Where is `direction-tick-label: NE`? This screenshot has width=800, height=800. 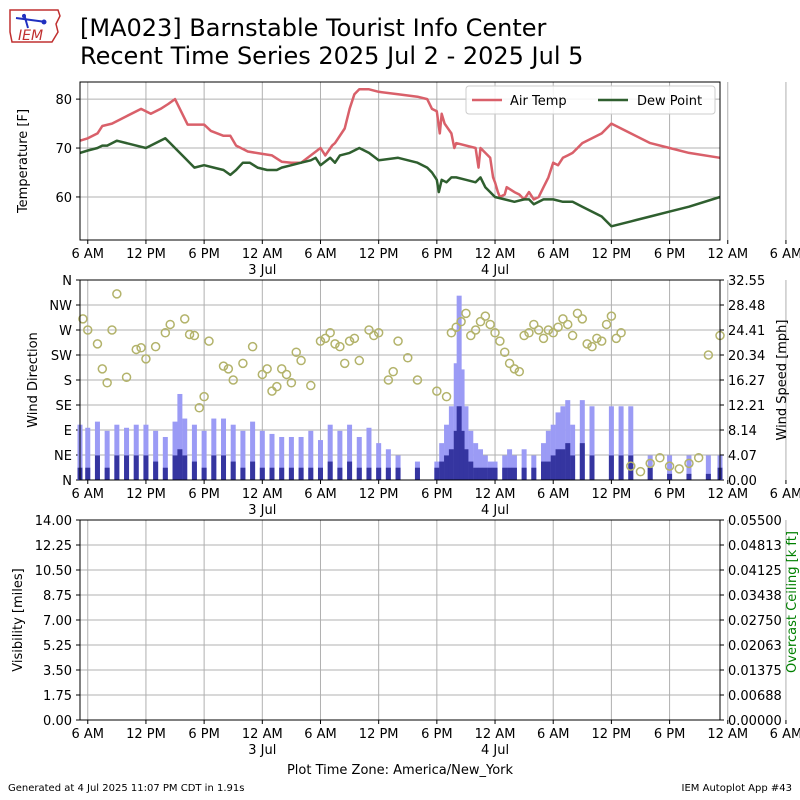 direction-tick-label: NE is located at coordinates (63, 456).